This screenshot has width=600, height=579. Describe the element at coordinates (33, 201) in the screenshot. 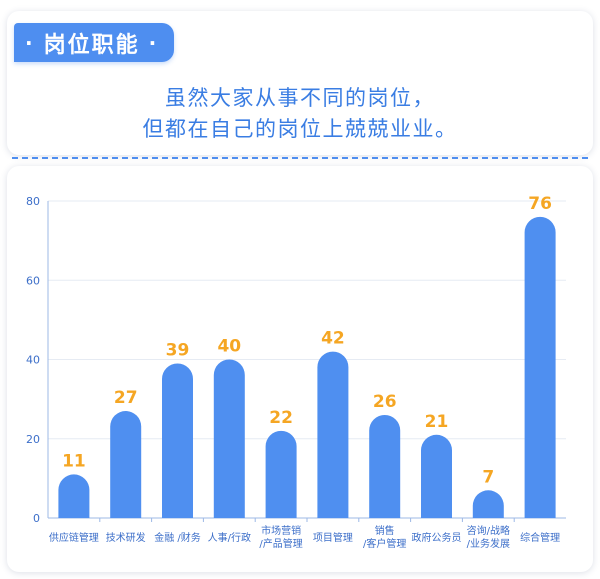

I see `y-tick-label: 80` at that location.